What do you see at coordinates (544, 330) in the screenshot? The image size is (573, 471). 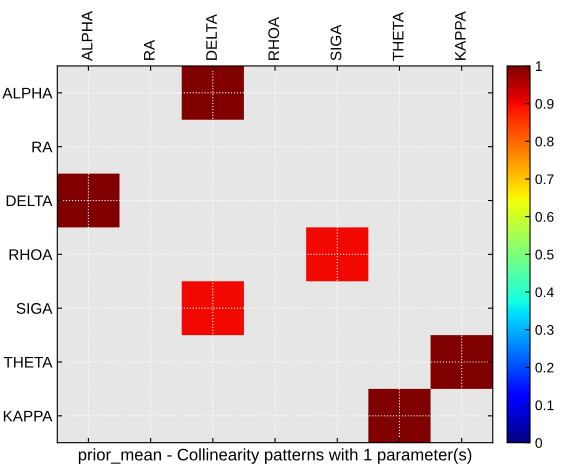 I see `color-bar-label: 0.3` at bounding box center [544, 330].